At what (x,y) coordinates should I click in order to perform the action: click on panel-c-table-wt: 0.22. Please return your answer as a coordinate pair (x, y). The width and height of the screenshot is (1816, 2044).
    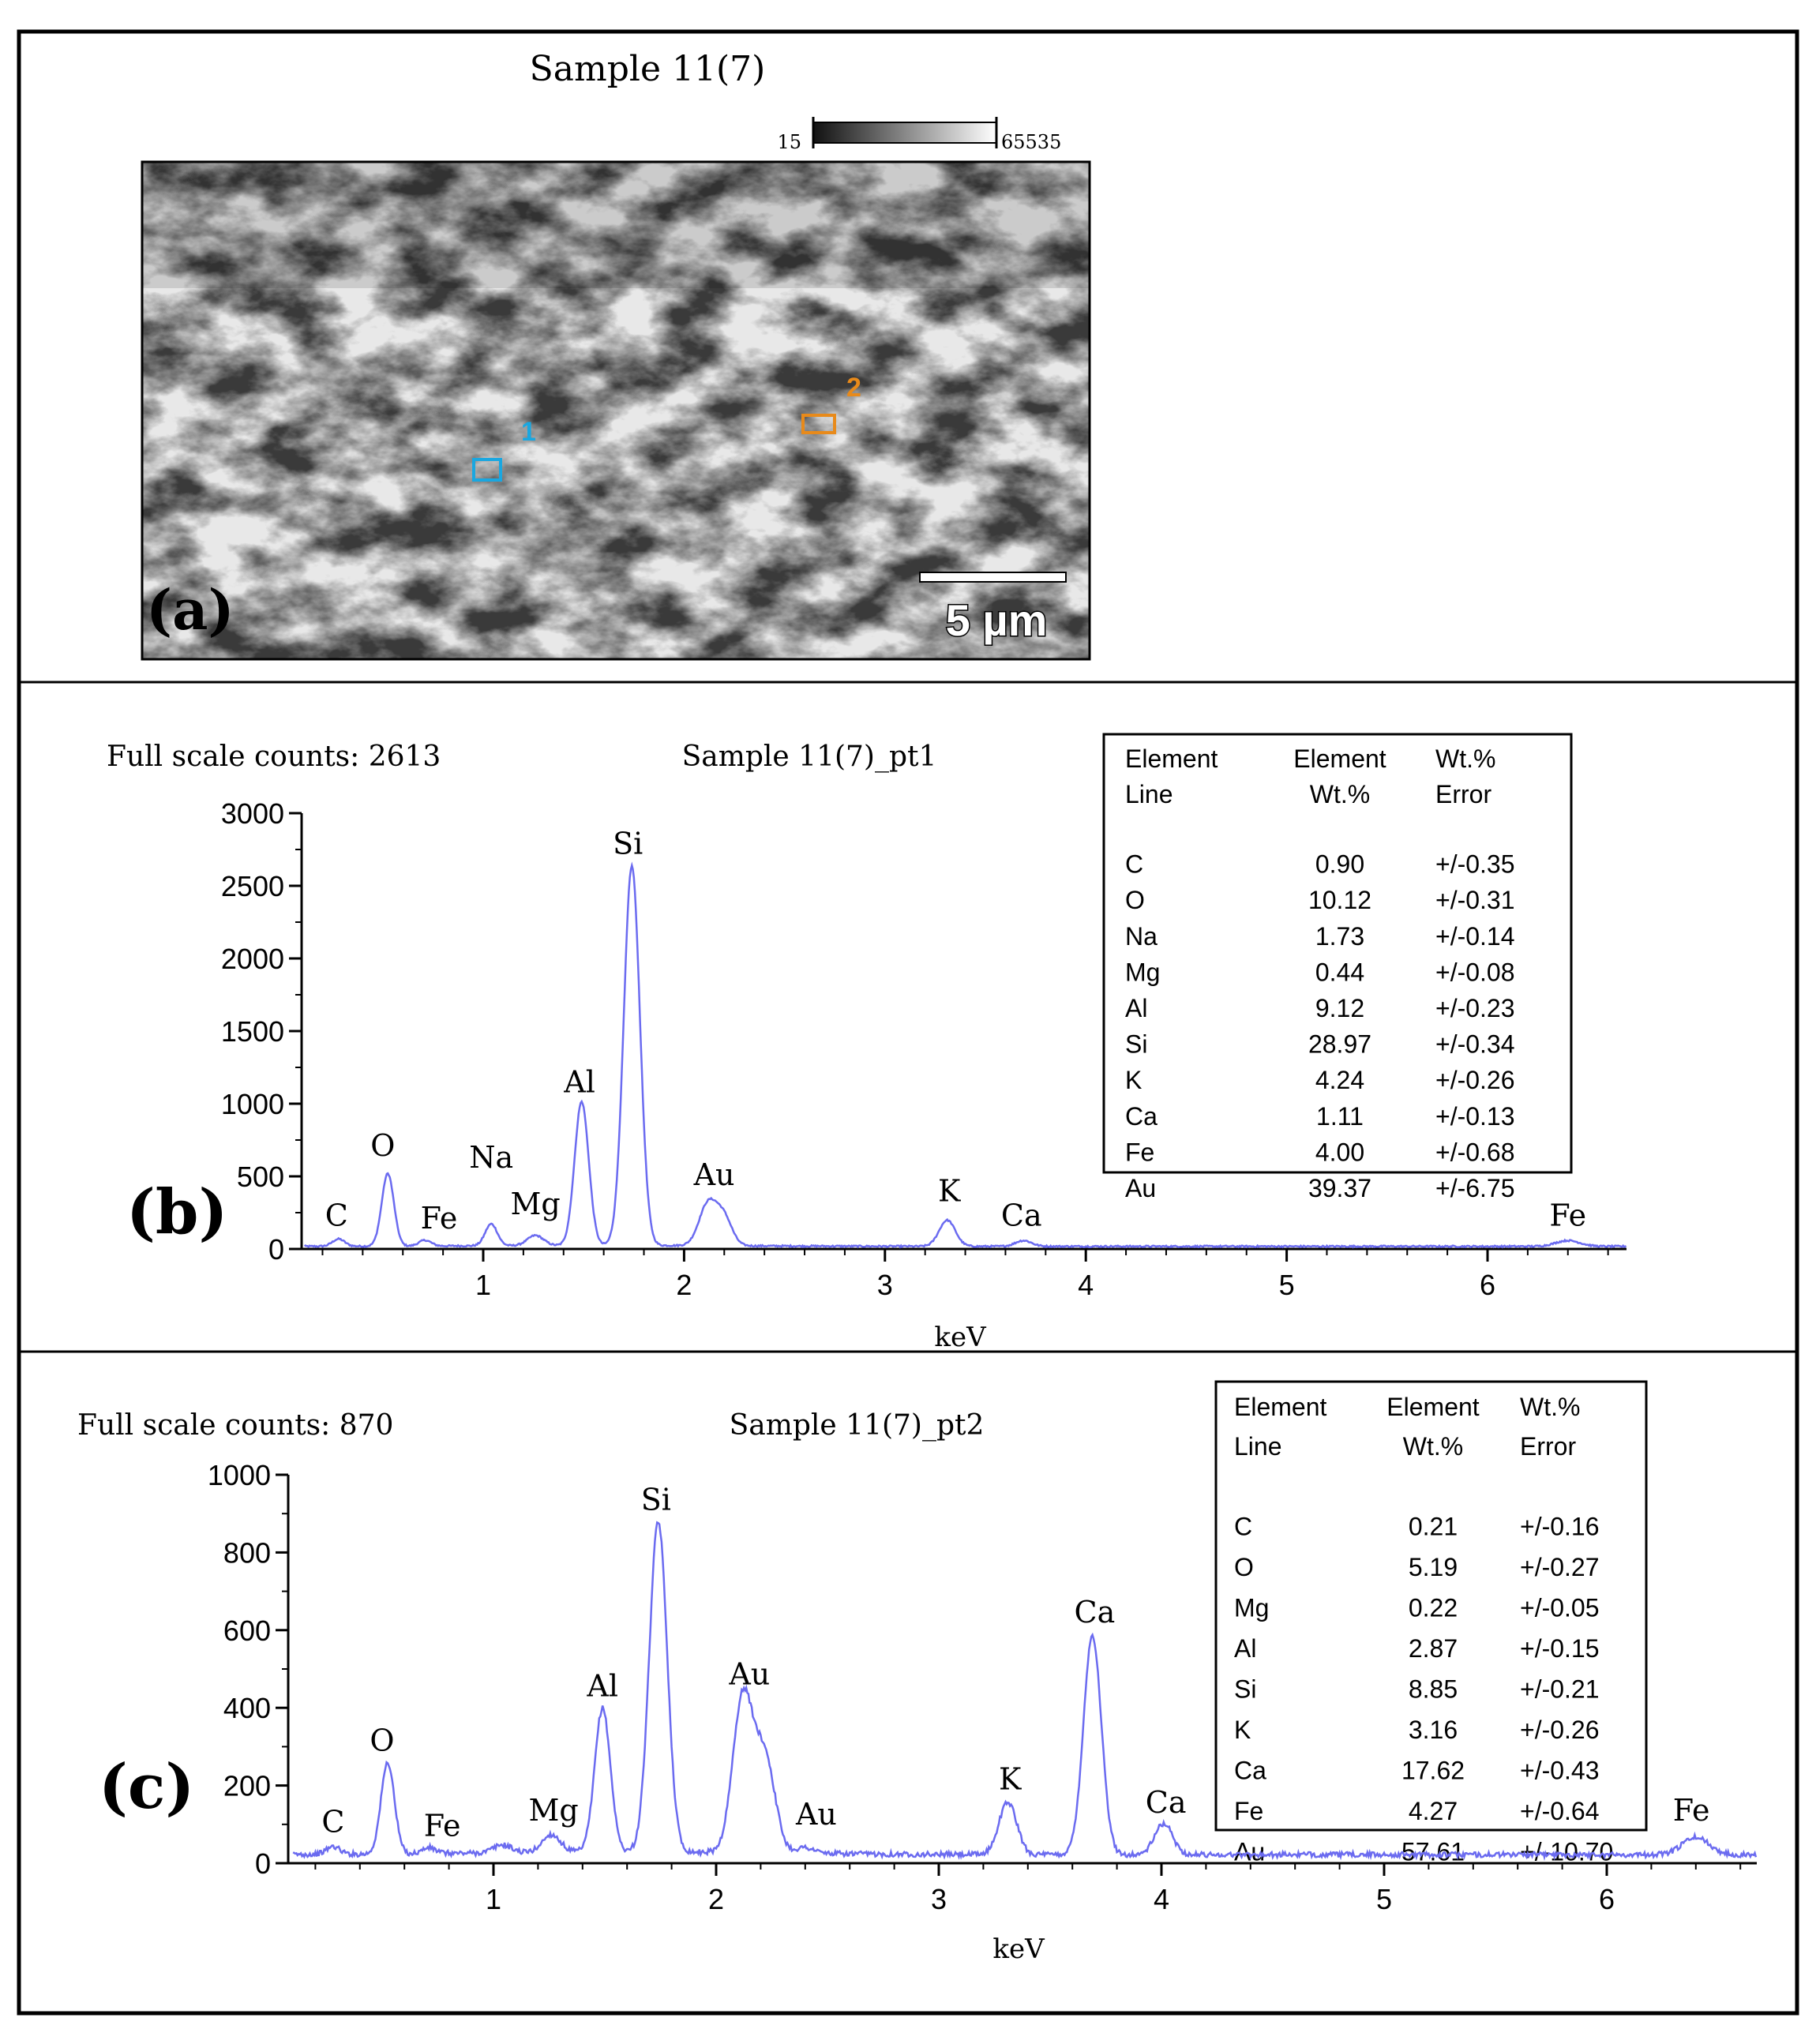
    Looking at the image, I should click on (1433, 1608).